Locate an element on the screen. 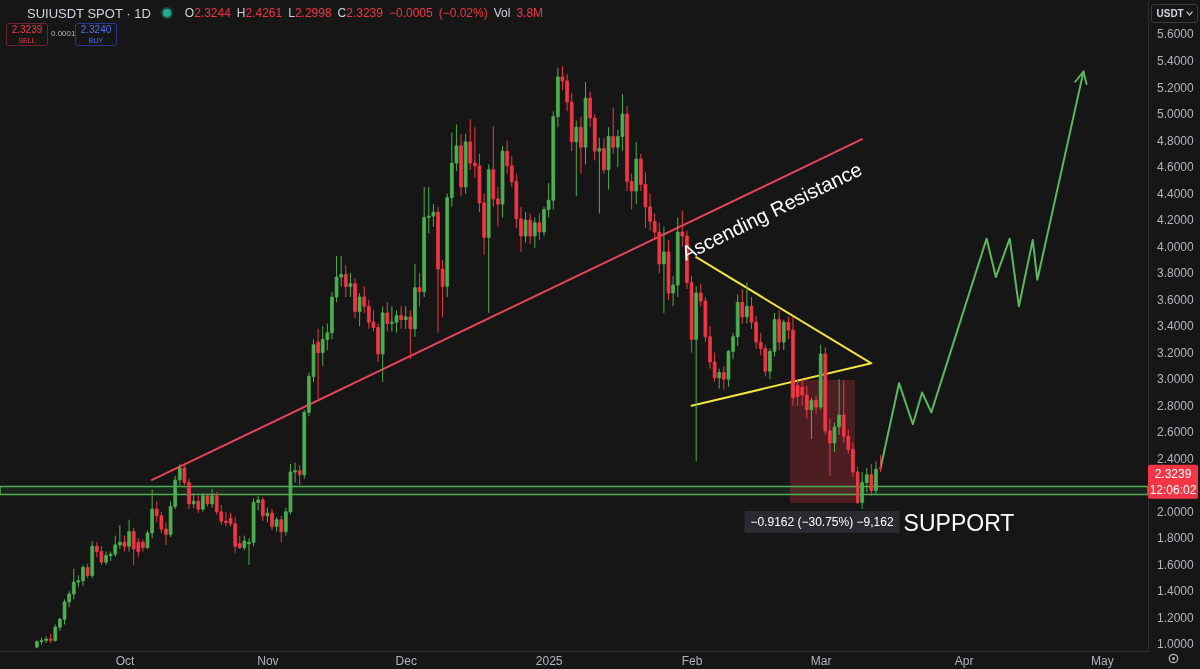  y-tick-label: 5.6000 is located at coordinates (1176, 34).